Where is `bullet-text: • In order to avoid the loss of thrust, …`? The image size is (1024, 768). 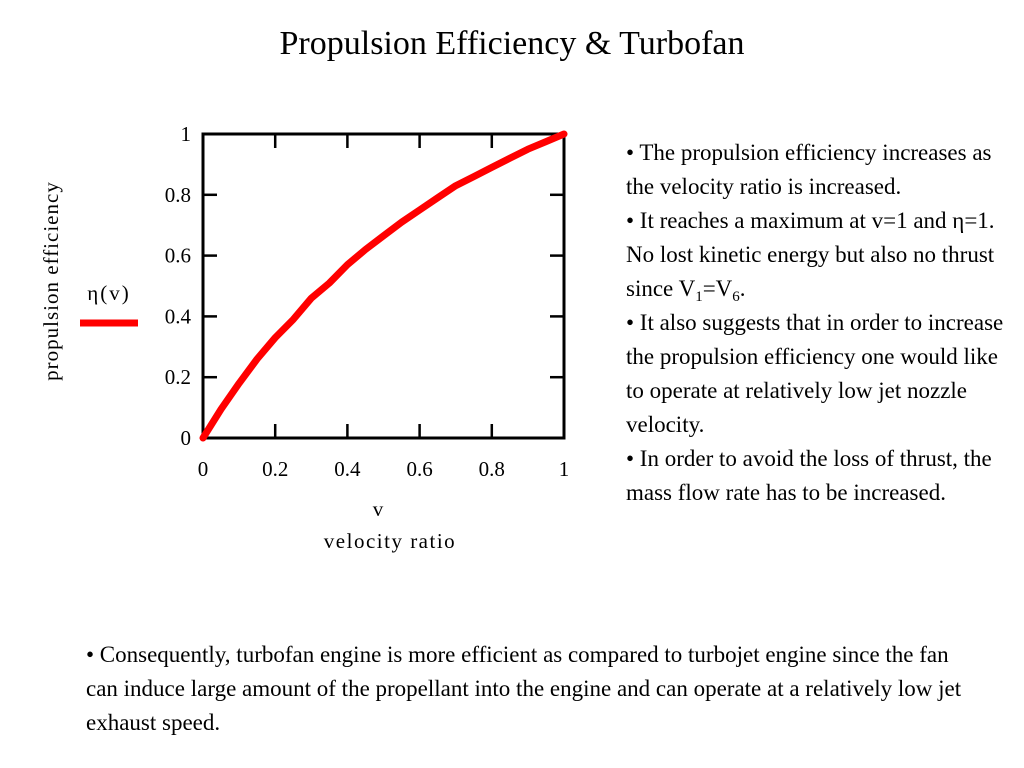
bullet-text: • In order to avoid the loss of thrust, … is located at coordinates (809, 475).